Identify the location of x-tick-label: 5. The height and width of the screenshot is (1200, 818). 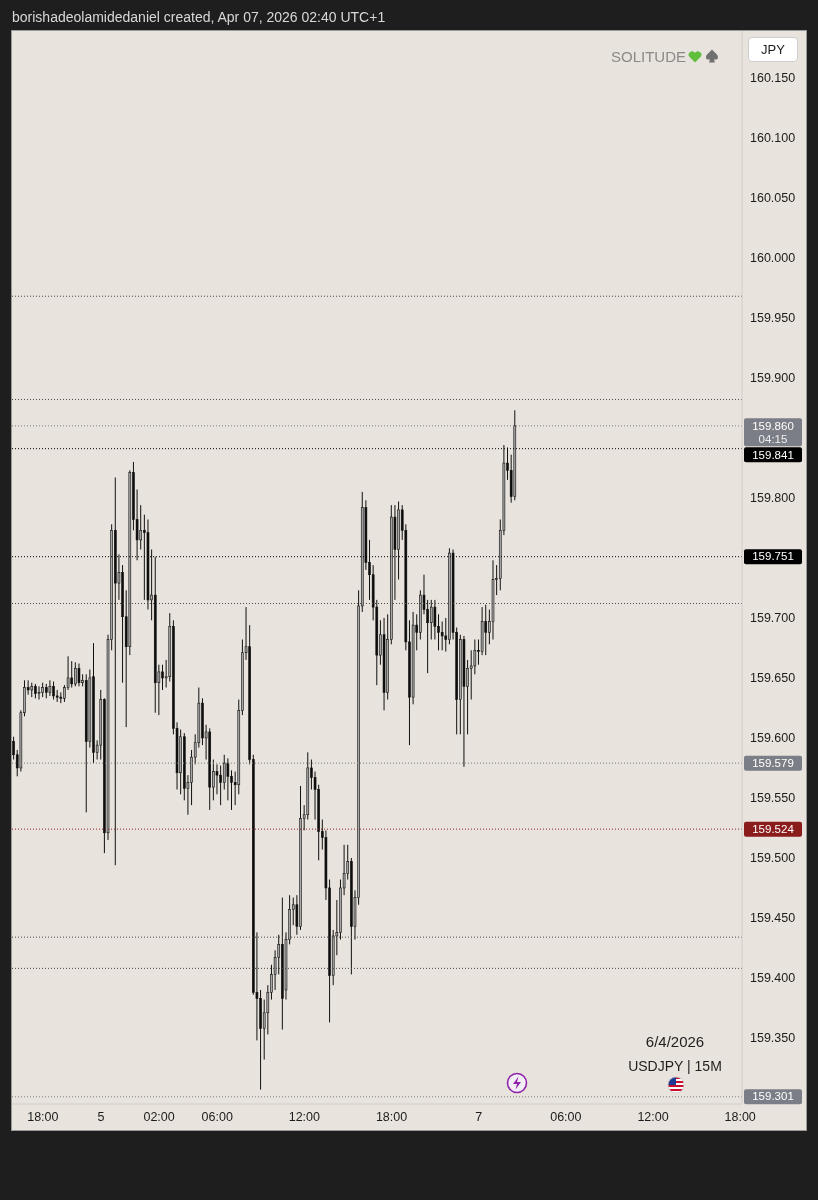
(101, 1116).